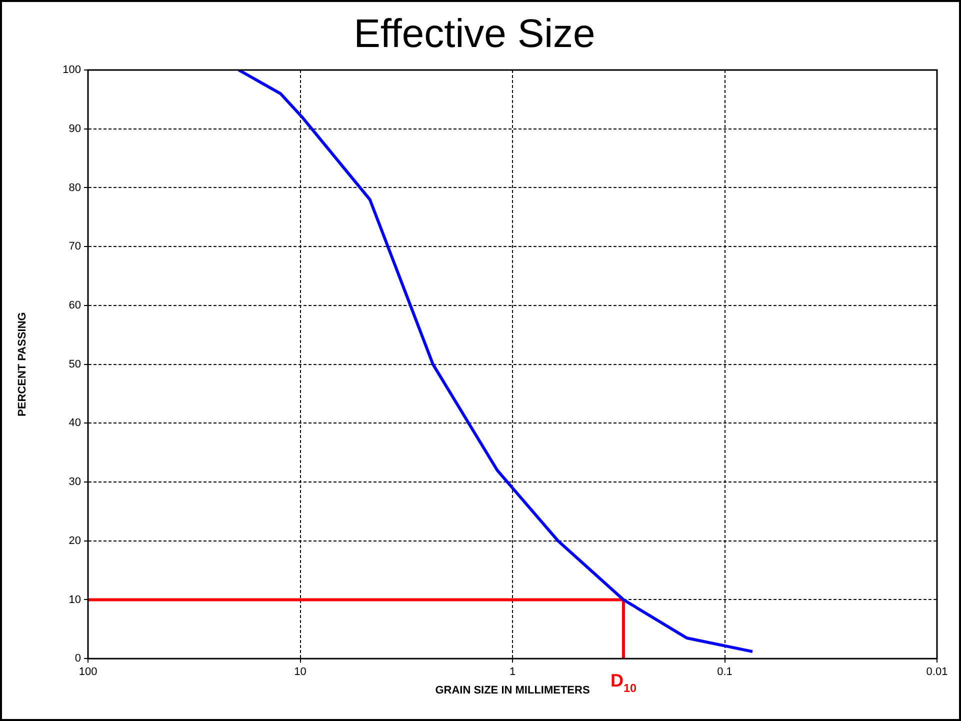  I want to click on x-axis-title: GRAIN SIZE IN MILLIMETERS, so click(512, 690).